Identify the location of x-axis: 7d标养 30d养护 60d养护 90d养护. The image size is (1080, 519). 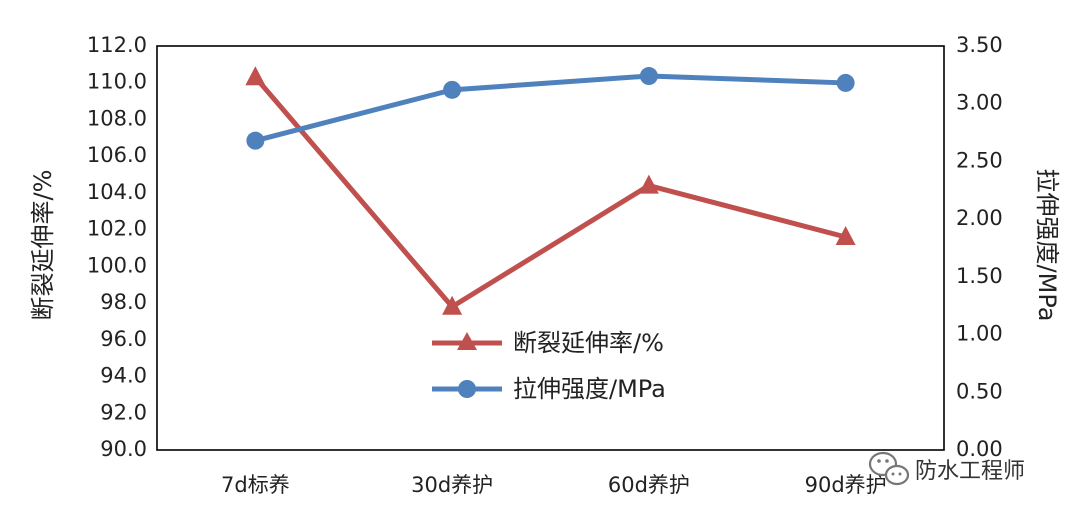
(554, 485).